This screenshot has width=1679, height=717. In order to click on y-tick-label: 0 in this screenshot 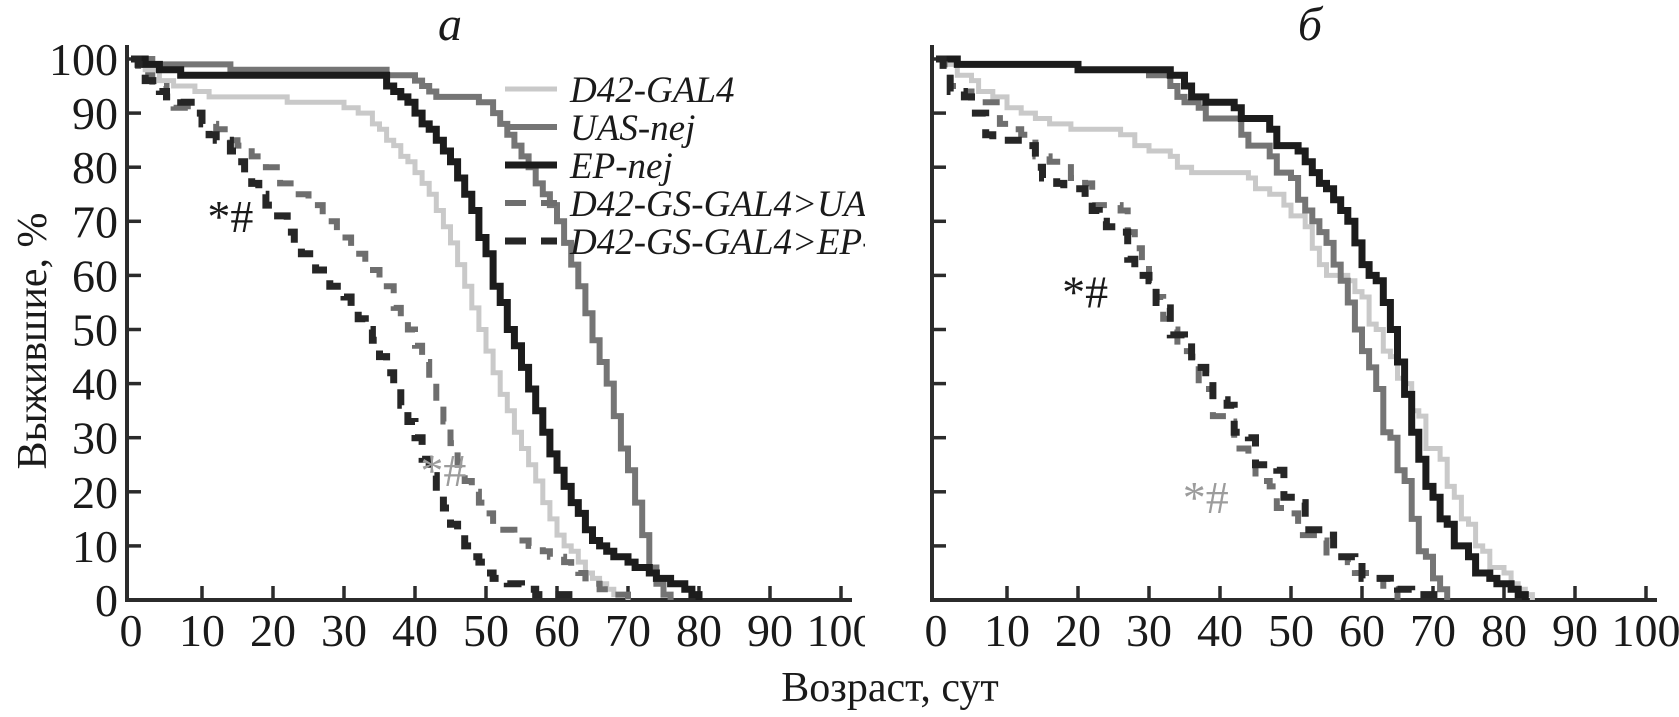, I will do `click(106, 600)`.